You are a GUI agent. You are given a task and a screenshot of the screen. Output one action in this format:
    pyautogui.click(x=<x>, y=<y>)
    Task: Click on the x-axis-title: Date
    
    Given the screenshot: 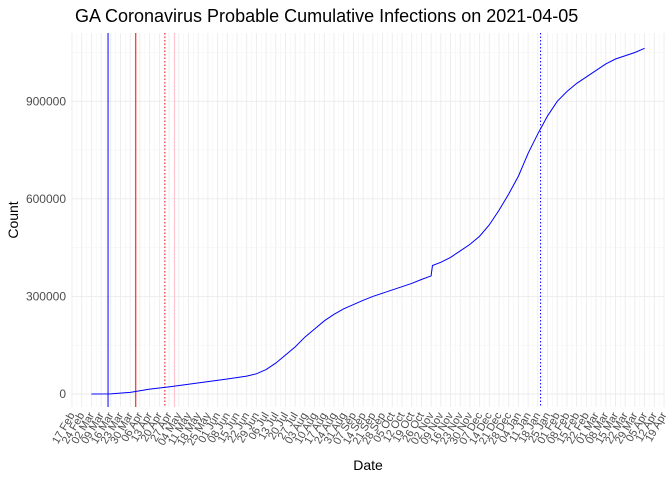 What is the action you would take?
    pyautogui.click(x=368, y=465)
    